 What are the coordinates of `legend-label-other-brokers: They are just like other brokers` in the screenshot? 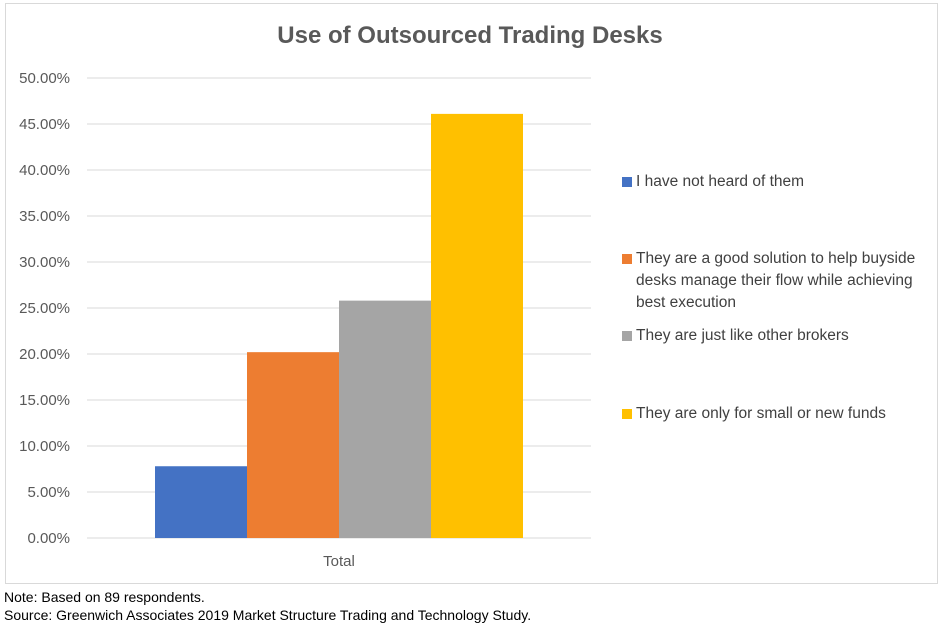 It's located at (742, 335).